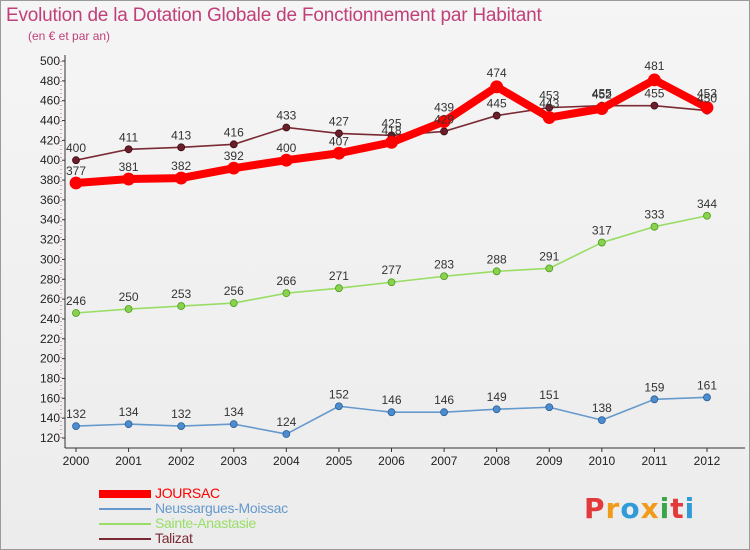 The image size is (750, 550). What do you see at coordinates (50, 160) in the screenshot?
I see `y-tick-label: 400` at bounding box center [50, 160].